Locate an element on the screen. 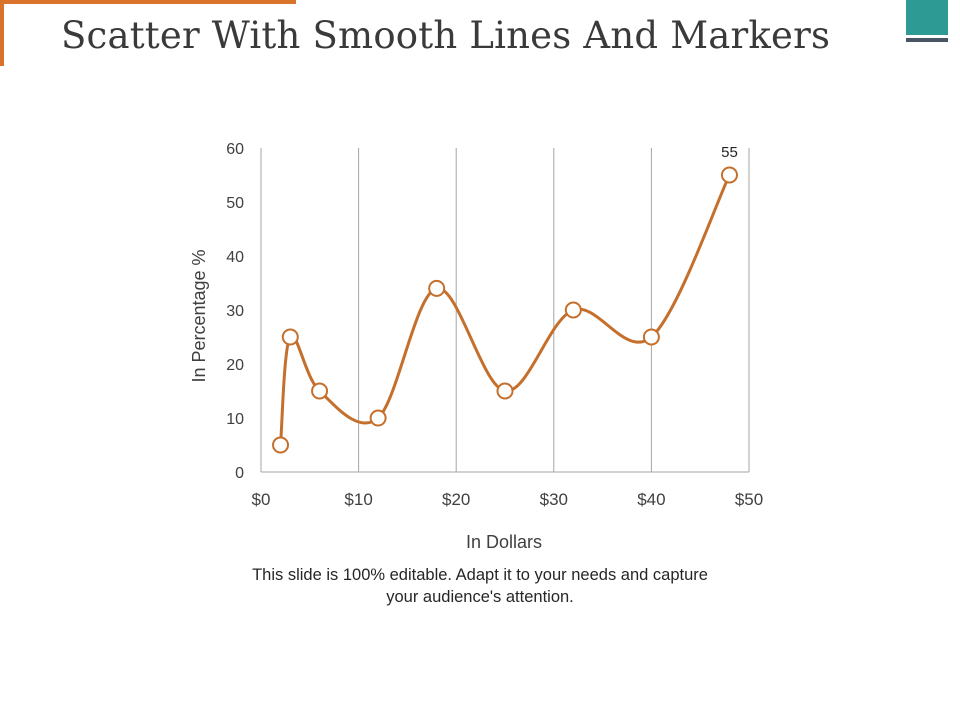  y-tick-label: 20 is located at coordinates (235, 365).